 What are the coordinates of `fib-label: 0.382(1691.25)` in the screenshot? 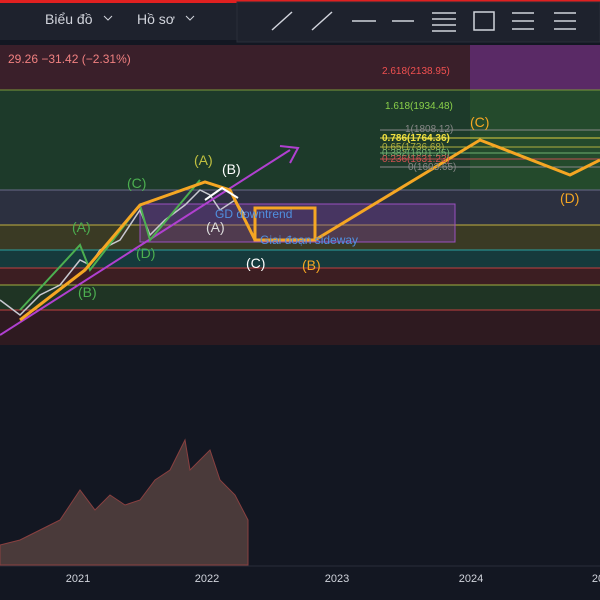 It's located at (416, 153).